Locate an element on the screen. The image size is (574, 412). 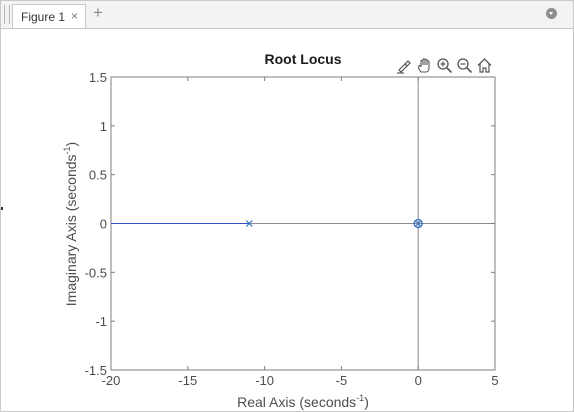
x-tick-label: -15 is located at coordinates (187, 380).